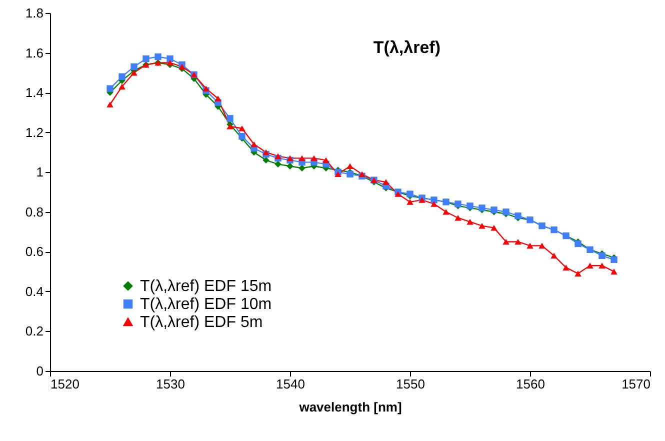  Describe the element at coordinates (65, 384) in the screenshot. I see `x-tick-label: 1520` at that location.